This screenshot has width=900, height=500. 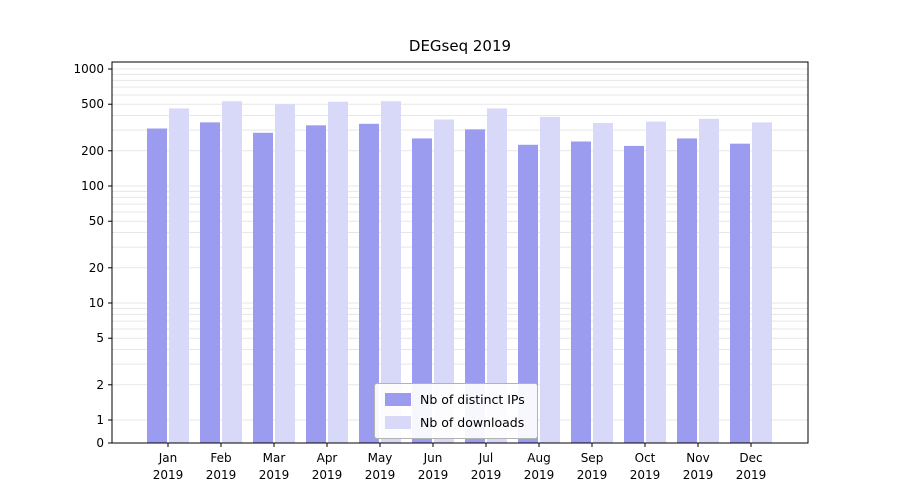 What do you see at coordinates (220, 458) in the screenshot?
I see `x-tick-label-month: Feb` at bounding box center [220, 458].